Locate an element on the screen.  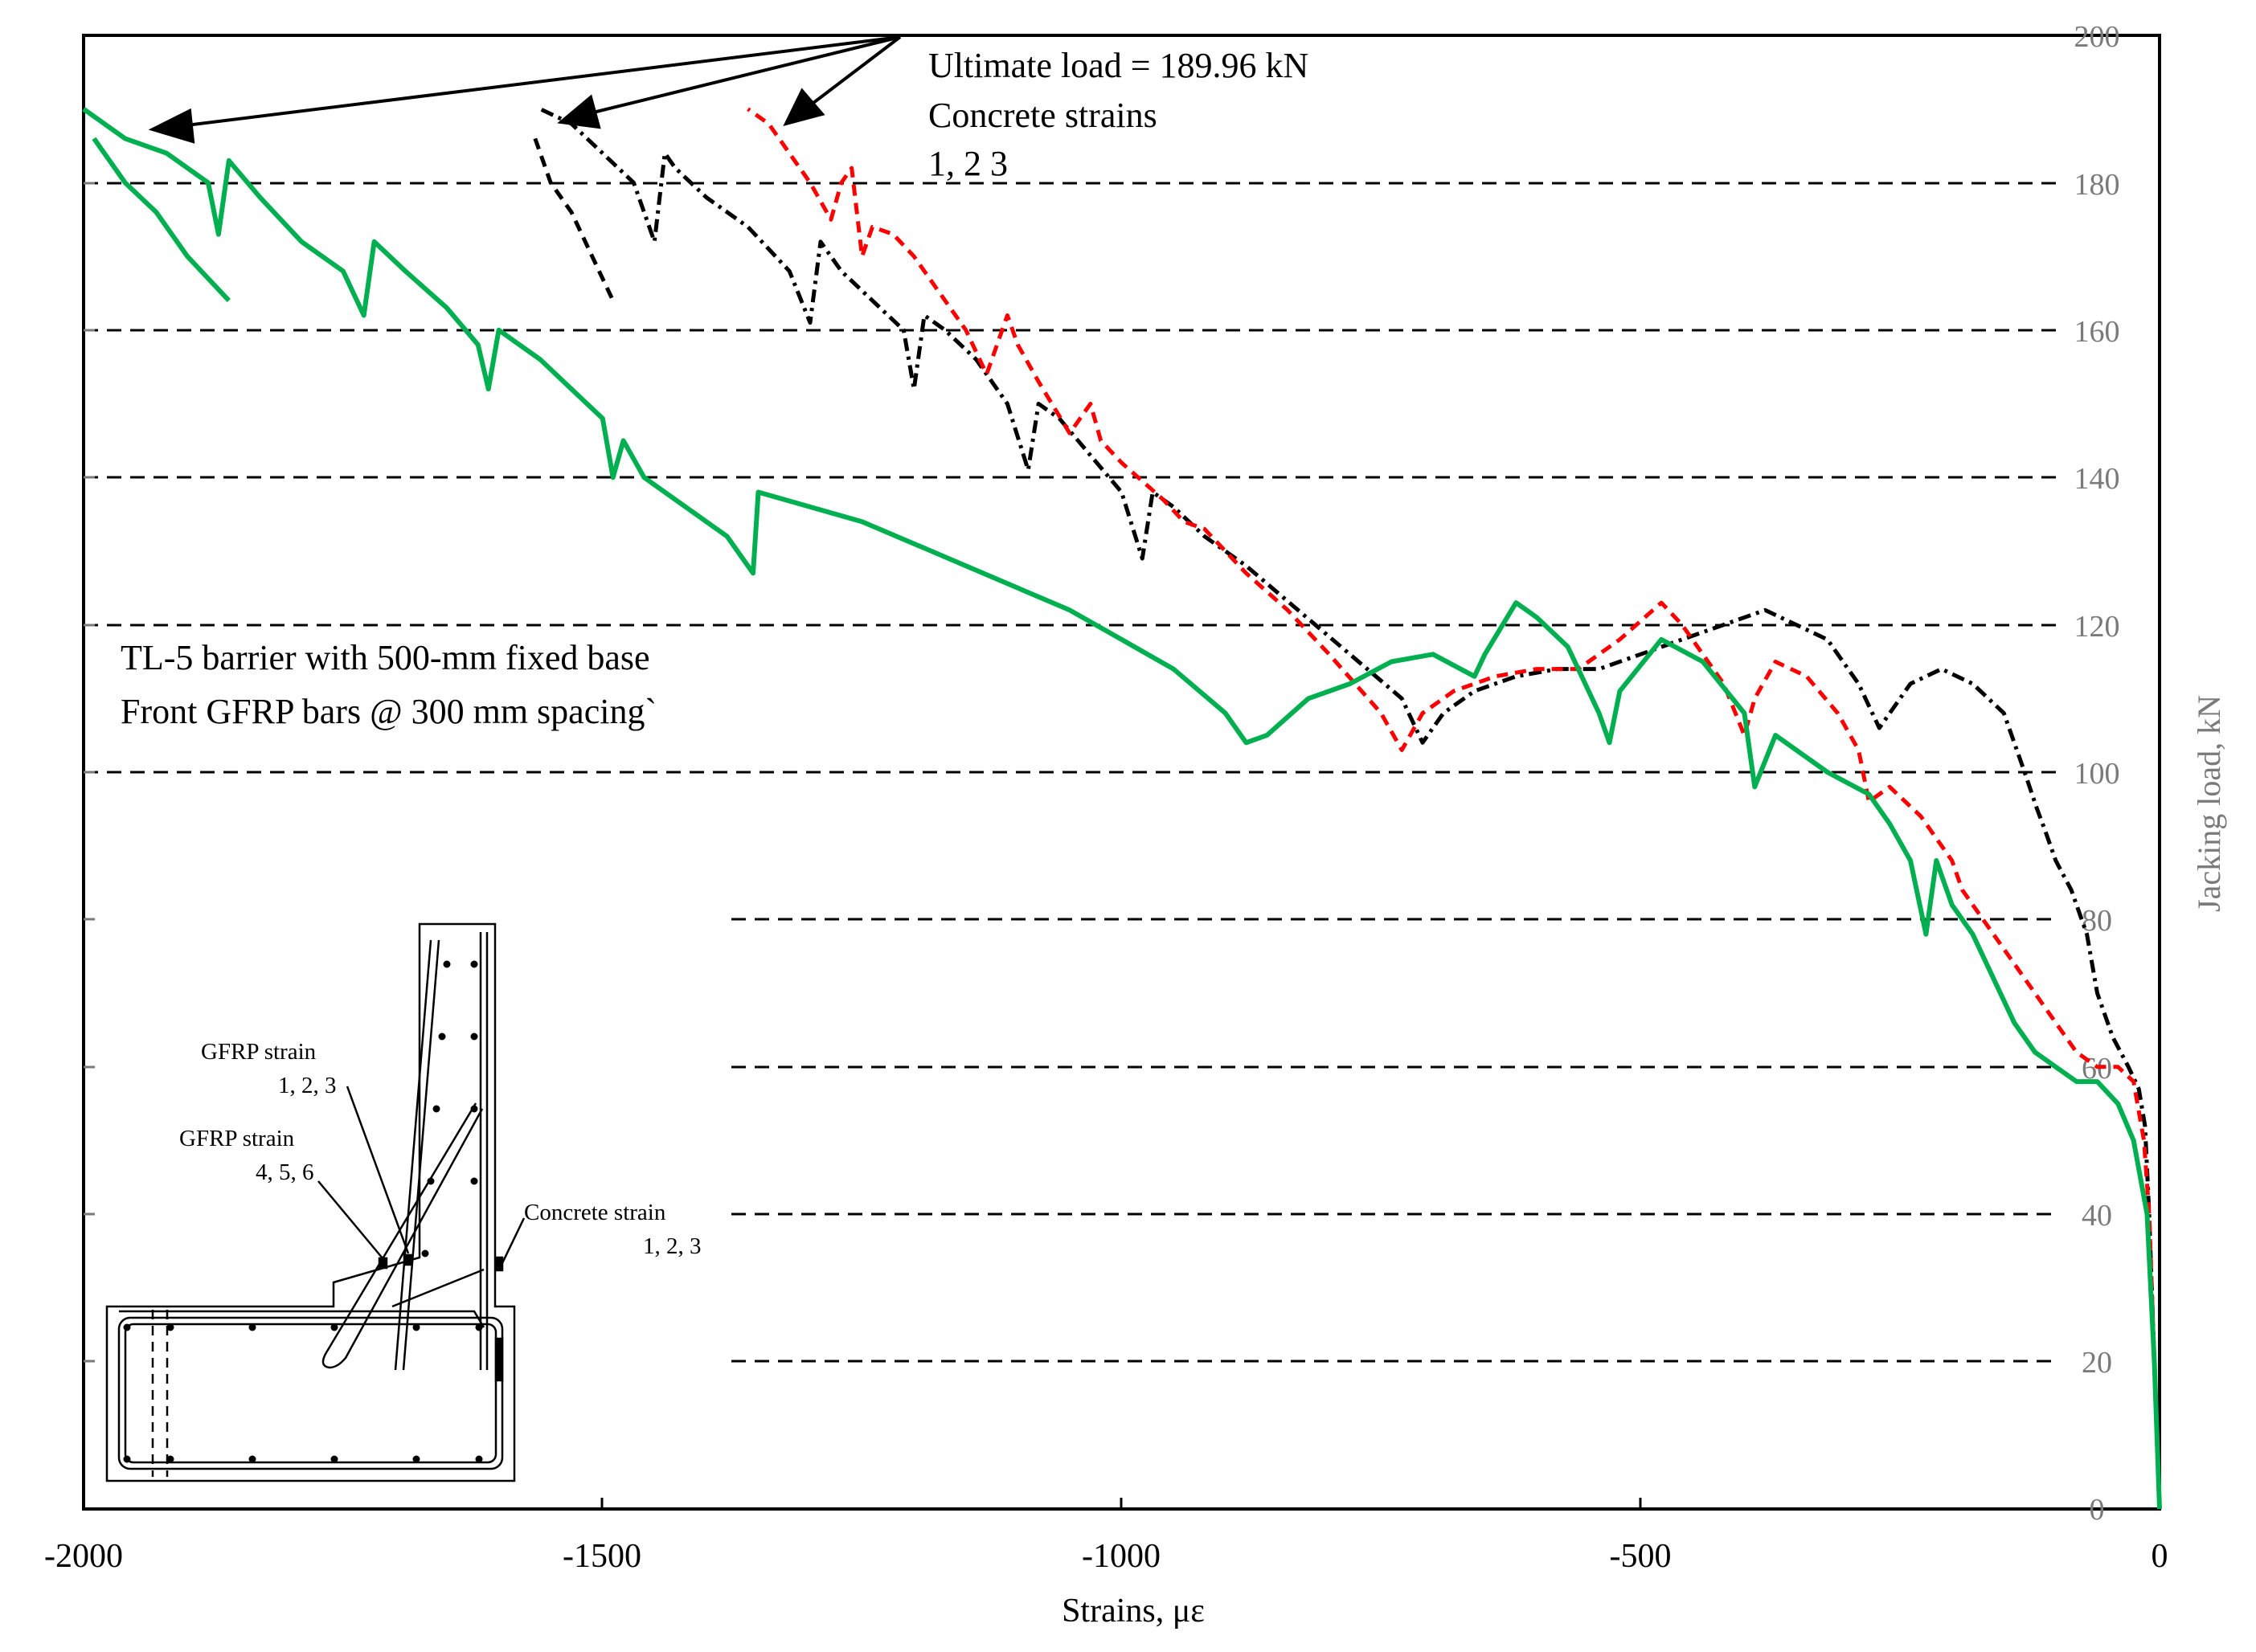
y-axis-ticks is located at coordinates (89, 773).